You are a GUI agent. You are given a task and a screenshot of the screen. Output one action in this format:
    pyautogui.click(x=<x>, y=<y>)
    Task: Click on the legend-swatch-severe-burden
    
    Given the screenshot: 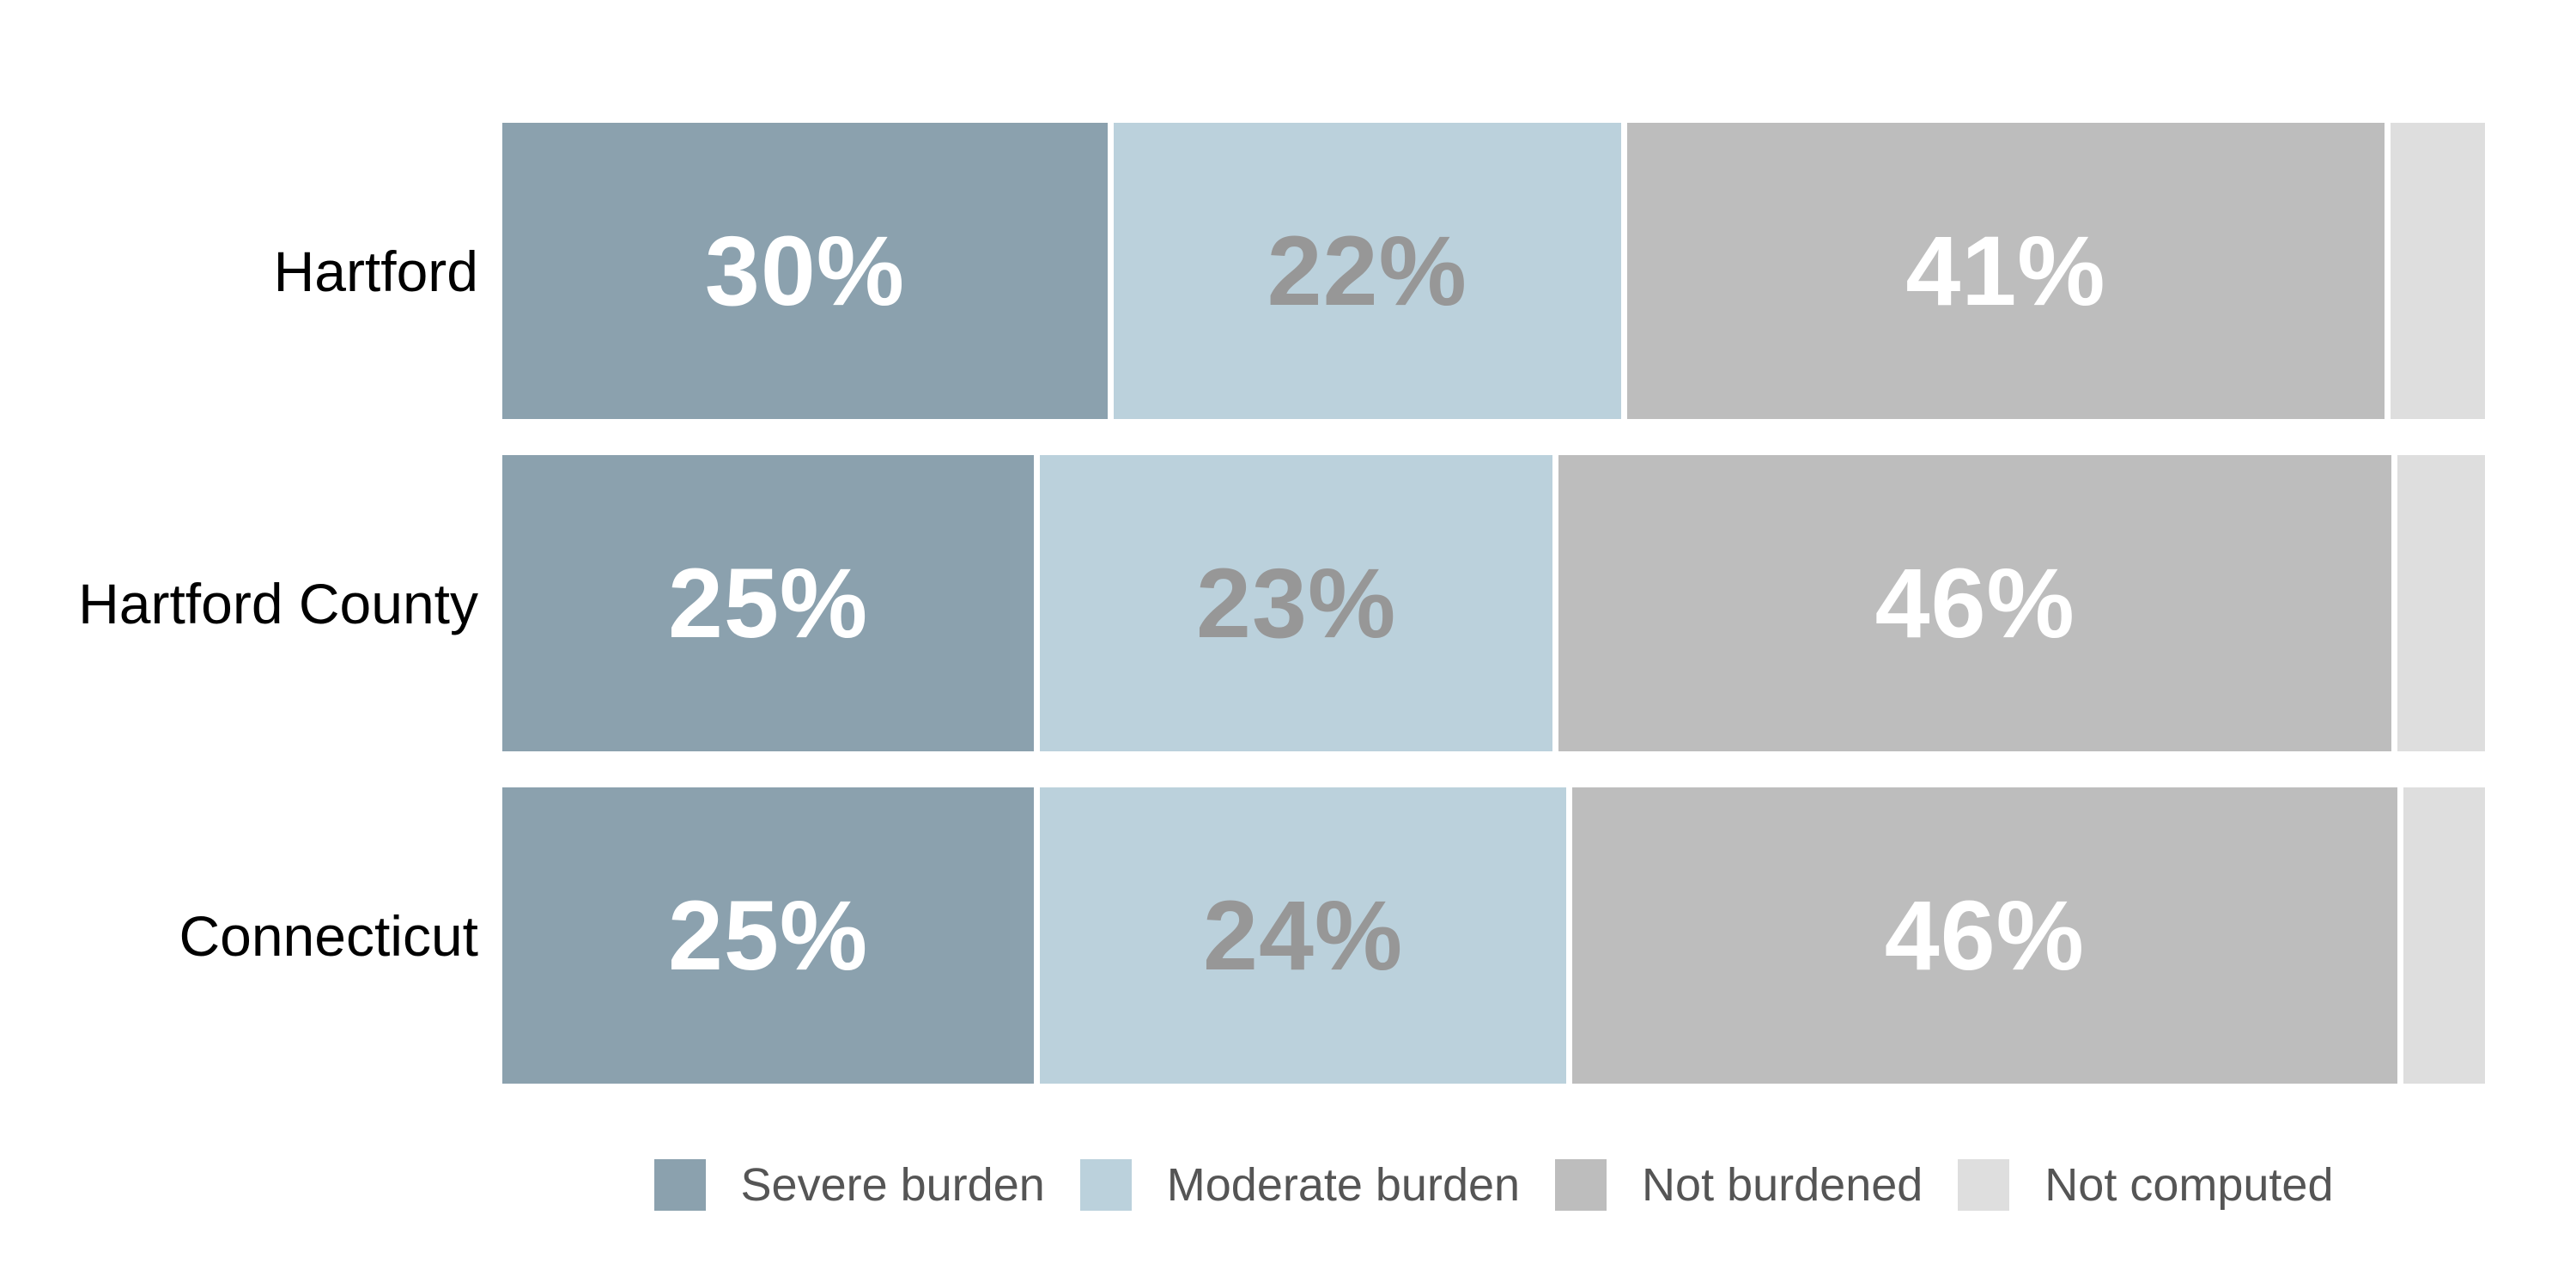 What is the action you would take?
    pyautogui.click(x=680, y=1185)
    